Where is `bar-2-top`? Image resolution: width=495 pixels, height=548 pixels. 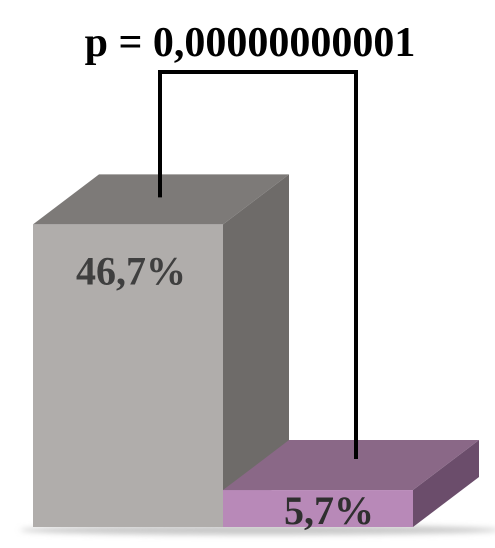
bar-2-top is located at coordinates (351, 465).